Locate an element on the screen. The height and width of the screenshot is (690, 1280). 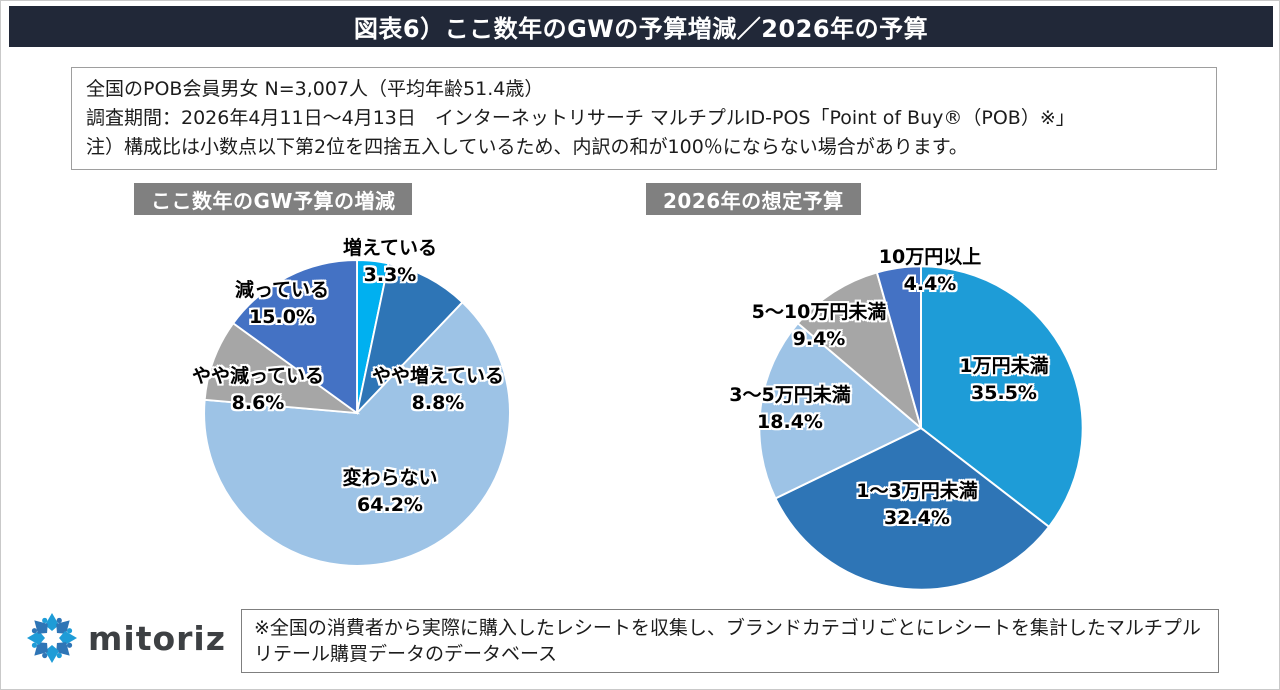
pie-chart-gw-budget-change is located at coordinates (357, 413).